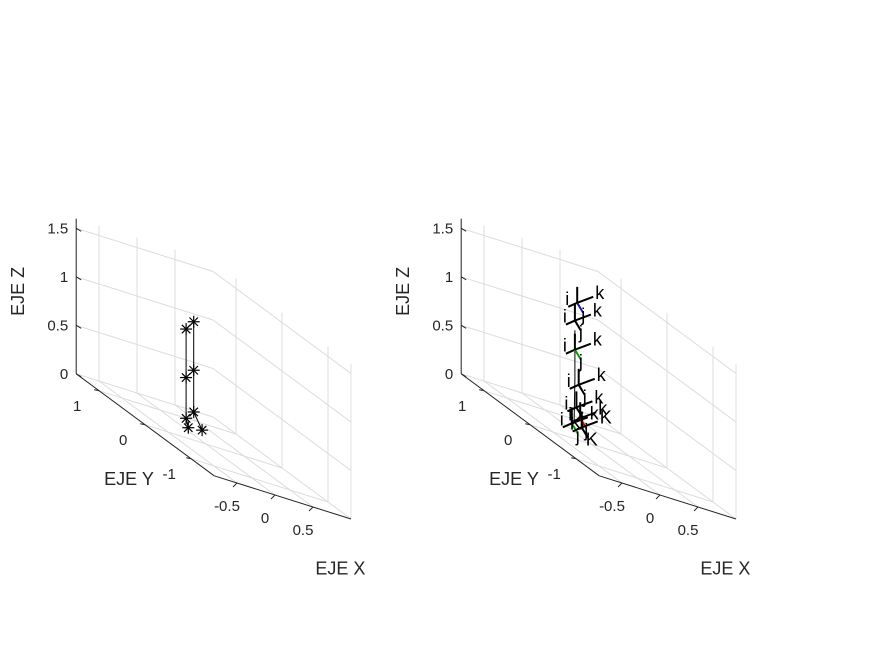 The height and width of the screenshot is (656, 875). I want to click on y-tick-label: 0, so click(508, 440).